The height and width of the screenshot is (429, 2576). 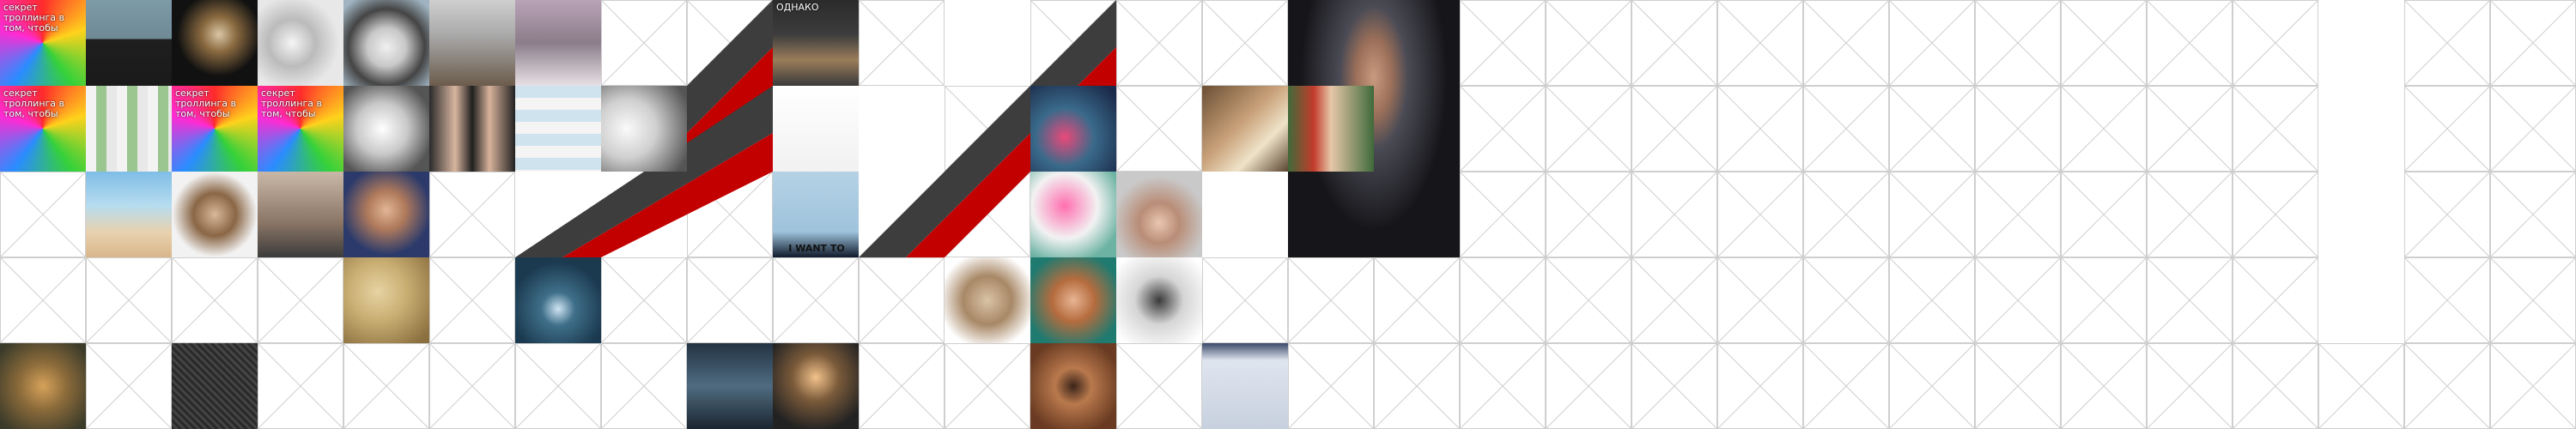 I want to click on rage-comic-face-tile, so click(x=816, y=129).